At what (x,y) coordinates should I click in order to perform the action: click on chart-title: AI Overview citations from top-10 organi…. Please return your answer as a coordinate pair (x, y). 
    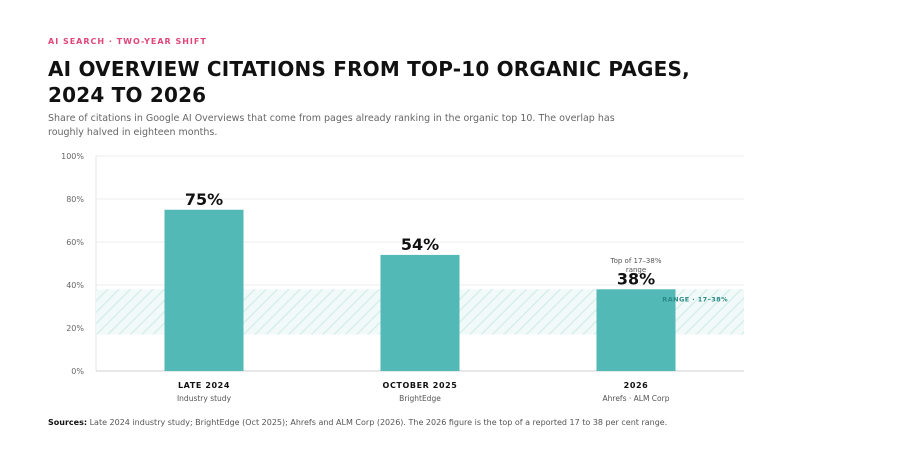
    Looking at the image, I should click on (369, 82).